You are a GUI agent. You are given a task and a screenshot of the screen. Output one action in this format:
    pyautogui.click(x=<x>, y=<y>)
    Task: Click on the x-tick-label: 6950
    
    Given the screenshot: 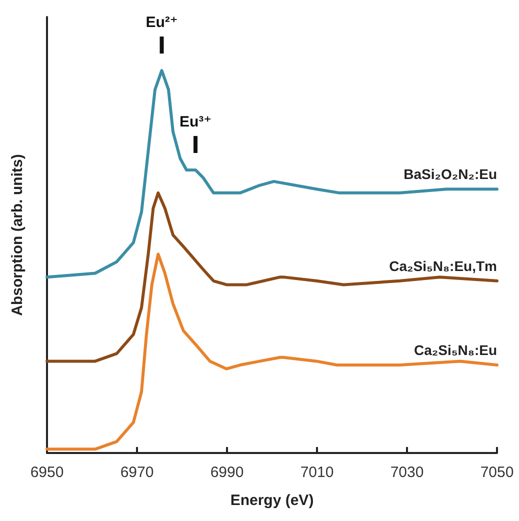 What is the action you would take?
    pyautogui.click(x=47, y=472)
    